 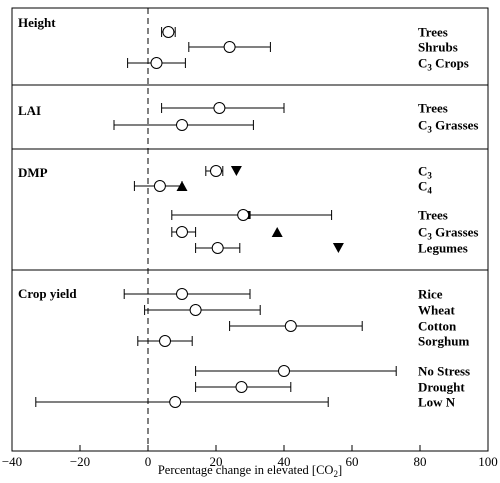 What do you see at coordinates (441, 387) in the screenshot?
I see `row-label: Drought` at bounding box center [441, 387].